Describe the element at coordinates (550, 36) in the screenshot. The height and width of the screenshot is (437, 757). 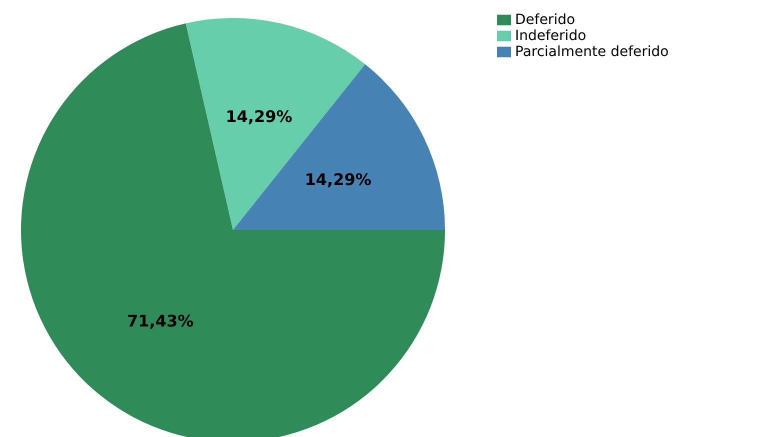
I see `legend-label: Indeferido` at that location.